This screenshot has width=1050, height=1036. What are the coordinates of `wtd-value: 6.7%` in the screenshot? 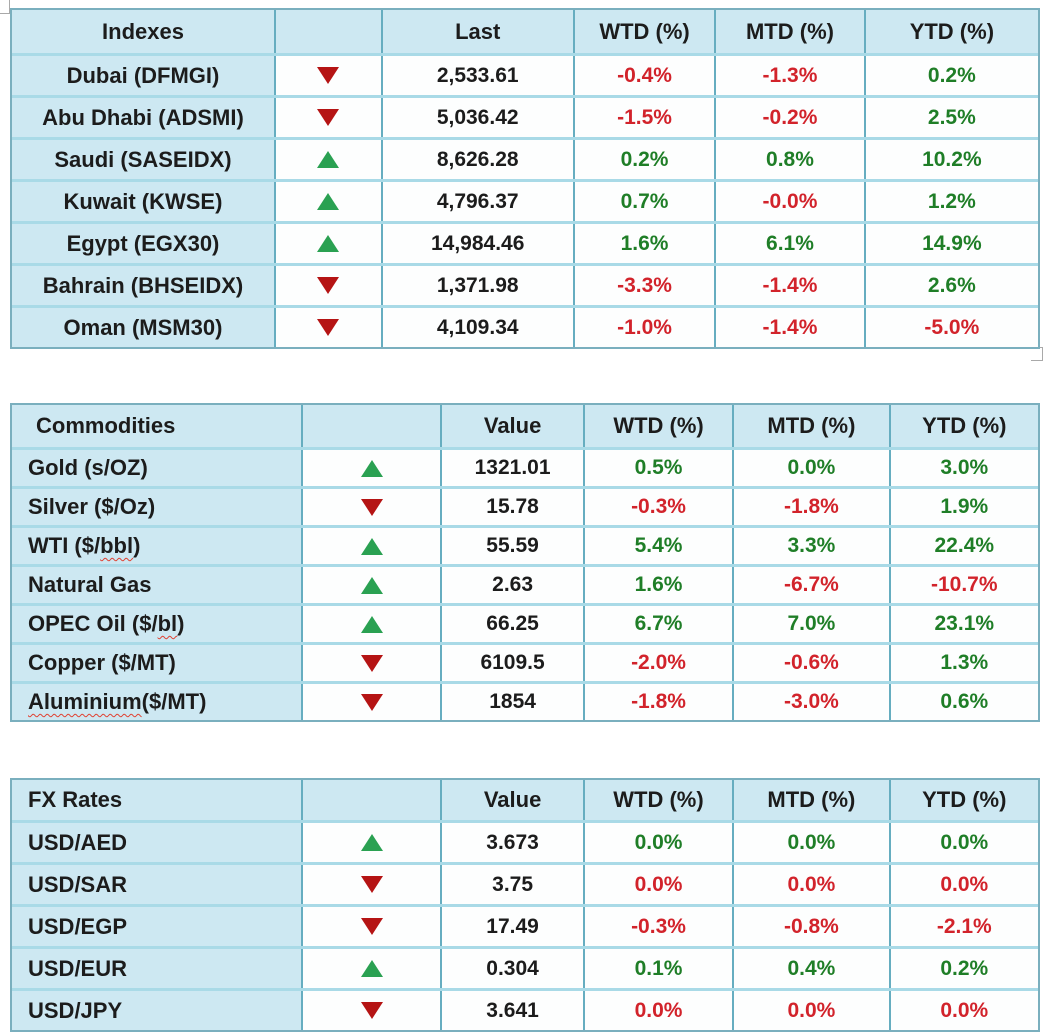 It's located at (657, 624).